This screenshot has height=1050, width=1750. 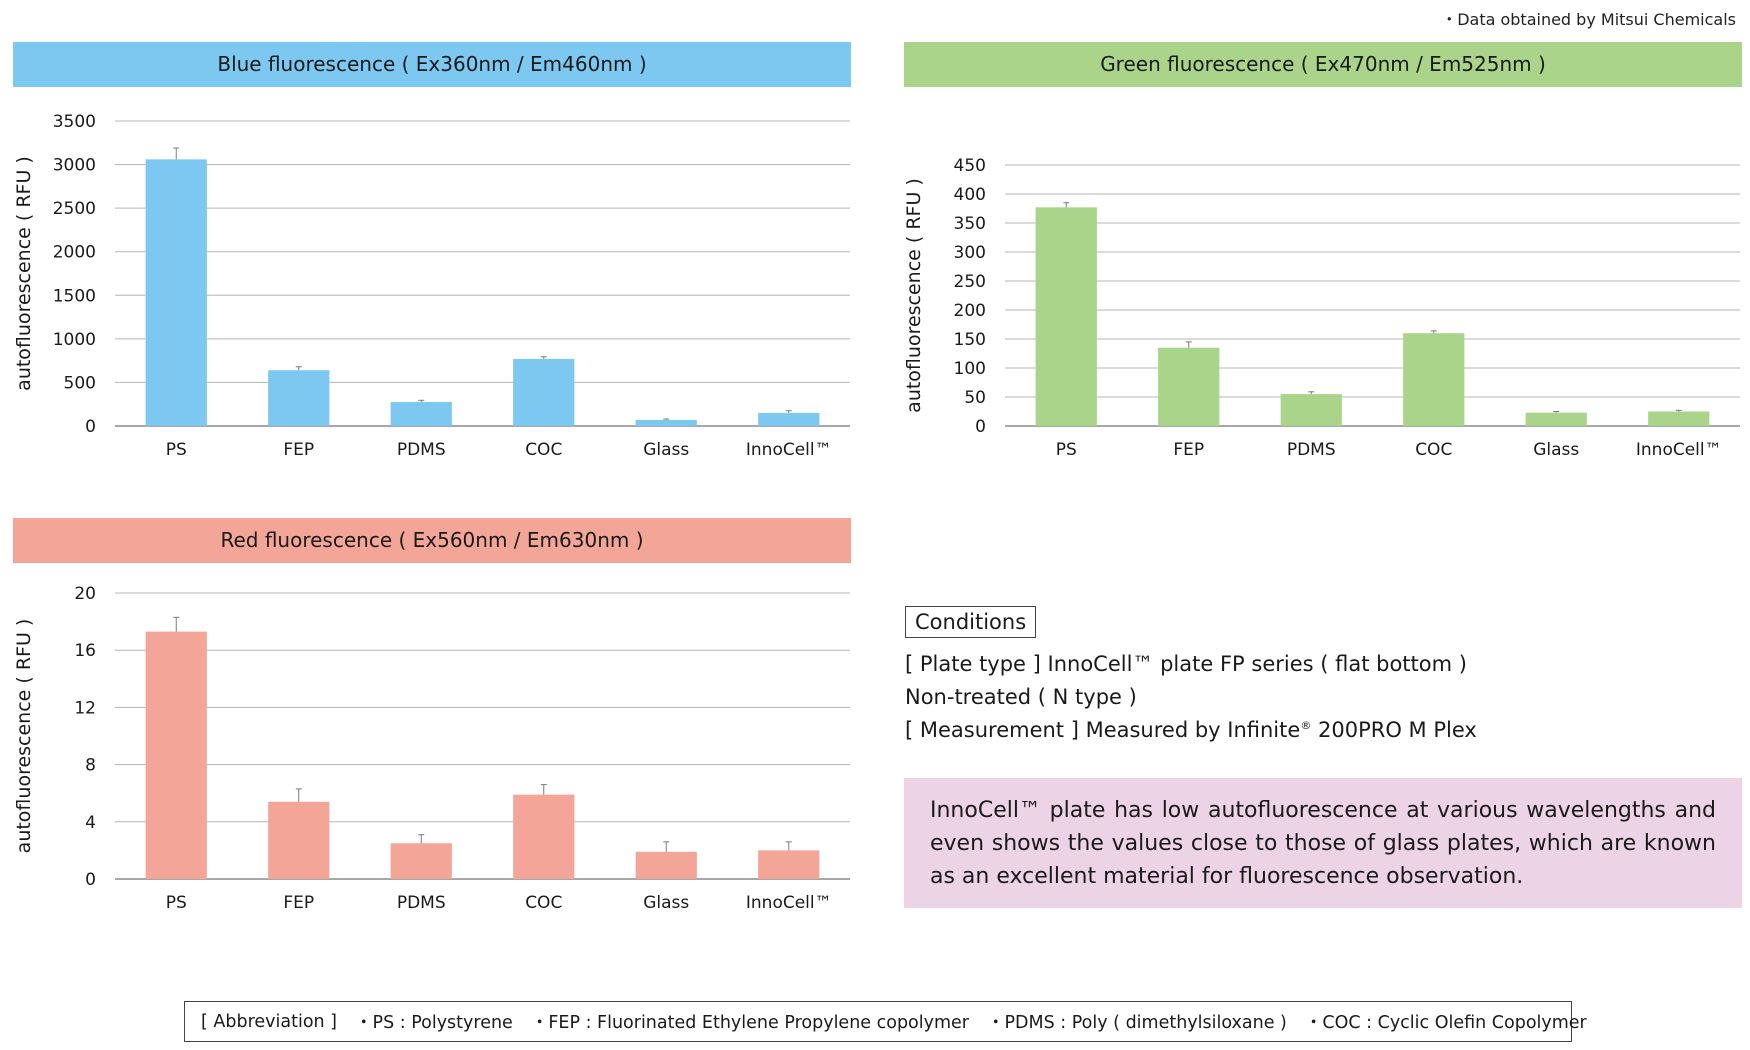 What do you see at coordinates (432, 540) in the screenshot?
I see `red-chart-title: Red fluorescence ( Ex560nm / Em630nm )` at bounding box center [432, 540].